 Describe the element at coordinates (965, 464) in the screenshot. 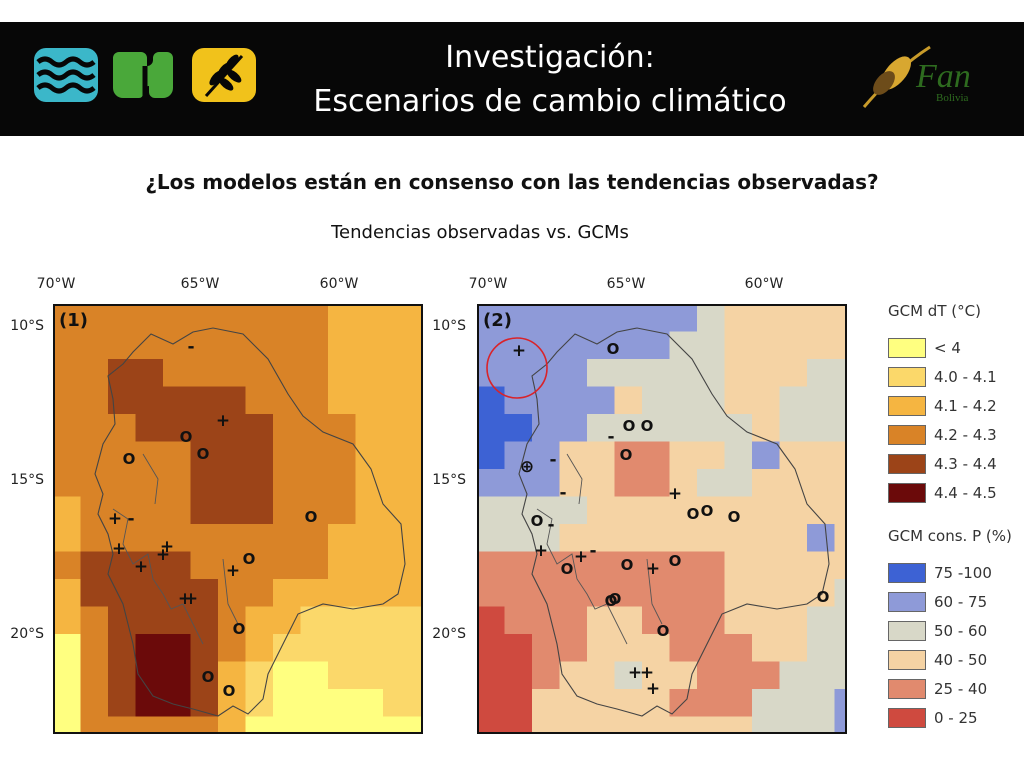

I see `legend-label: 4.3 - 4.4` at that location.